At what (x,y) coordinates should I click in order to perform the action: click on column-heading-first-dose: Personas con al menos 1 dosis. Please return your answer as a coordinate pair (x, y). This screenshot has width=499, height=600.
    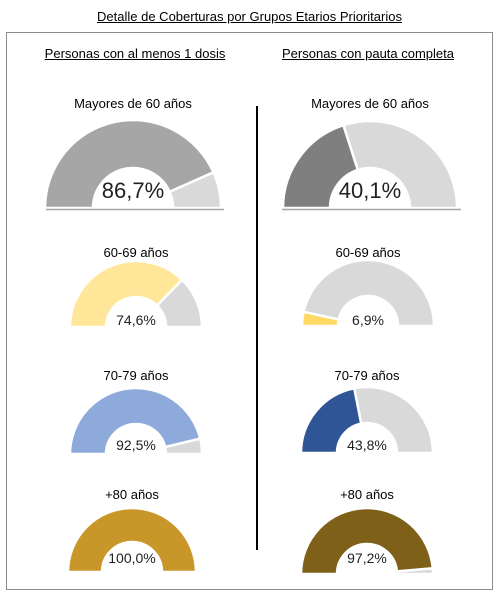
    Looking at the image, I should click on (135, 53).